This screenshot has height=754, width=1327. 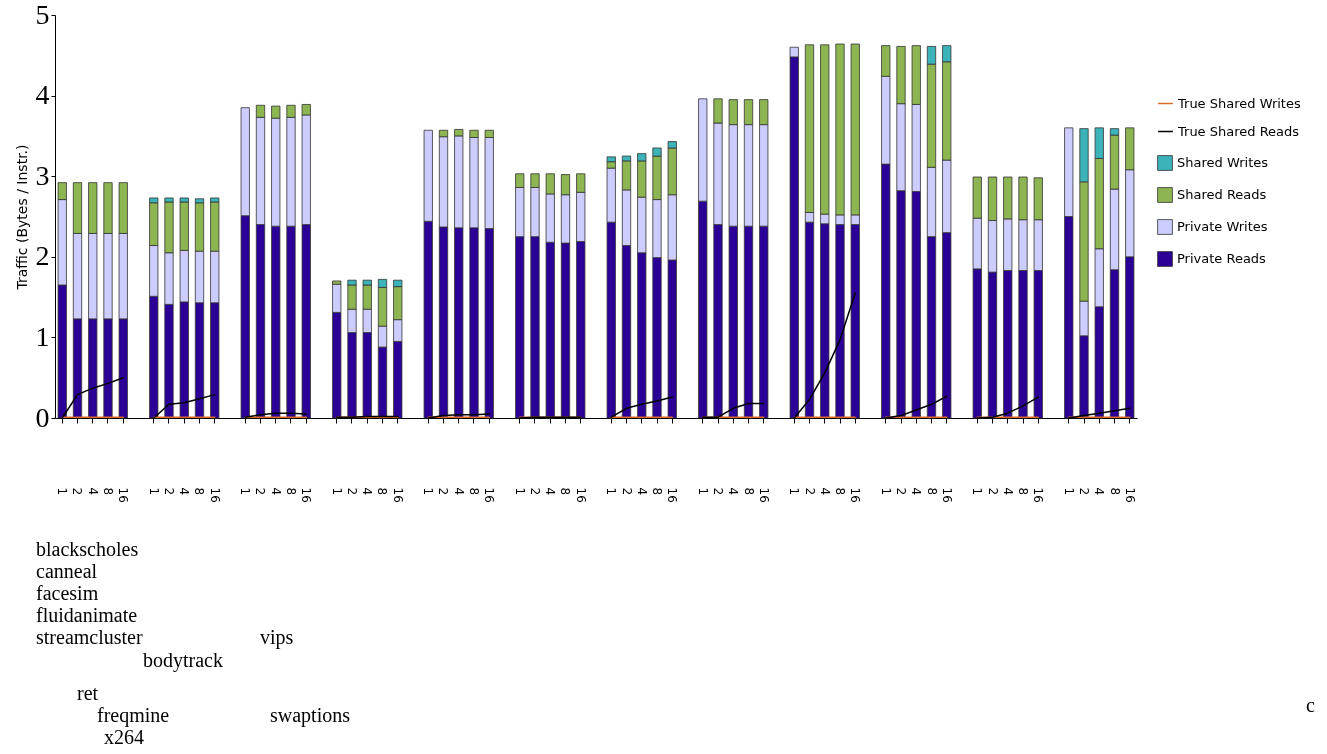 I want to click on legend-label: Shared Writes, so click(x=1223, y=162).